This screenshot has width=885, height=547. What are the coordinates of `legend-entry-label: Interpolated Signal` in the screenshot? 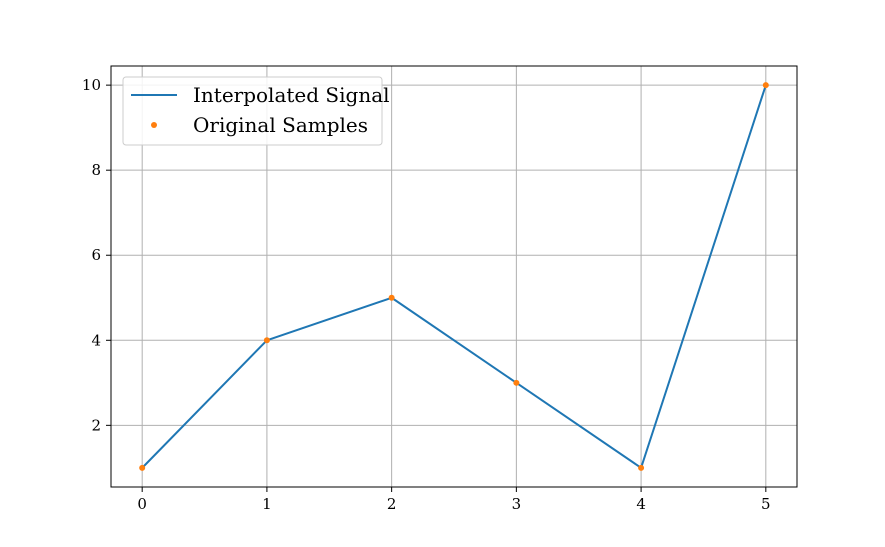 It's located at (291, 95).